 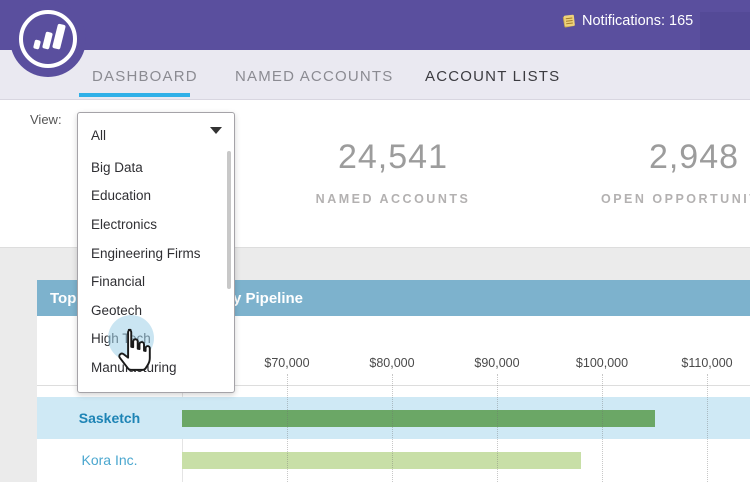 What do you see at coordinates (156, 367) in the screenshot?
I see `dropdown-option-manufacturing: Manufacturing` at bounding box center [156, 367].